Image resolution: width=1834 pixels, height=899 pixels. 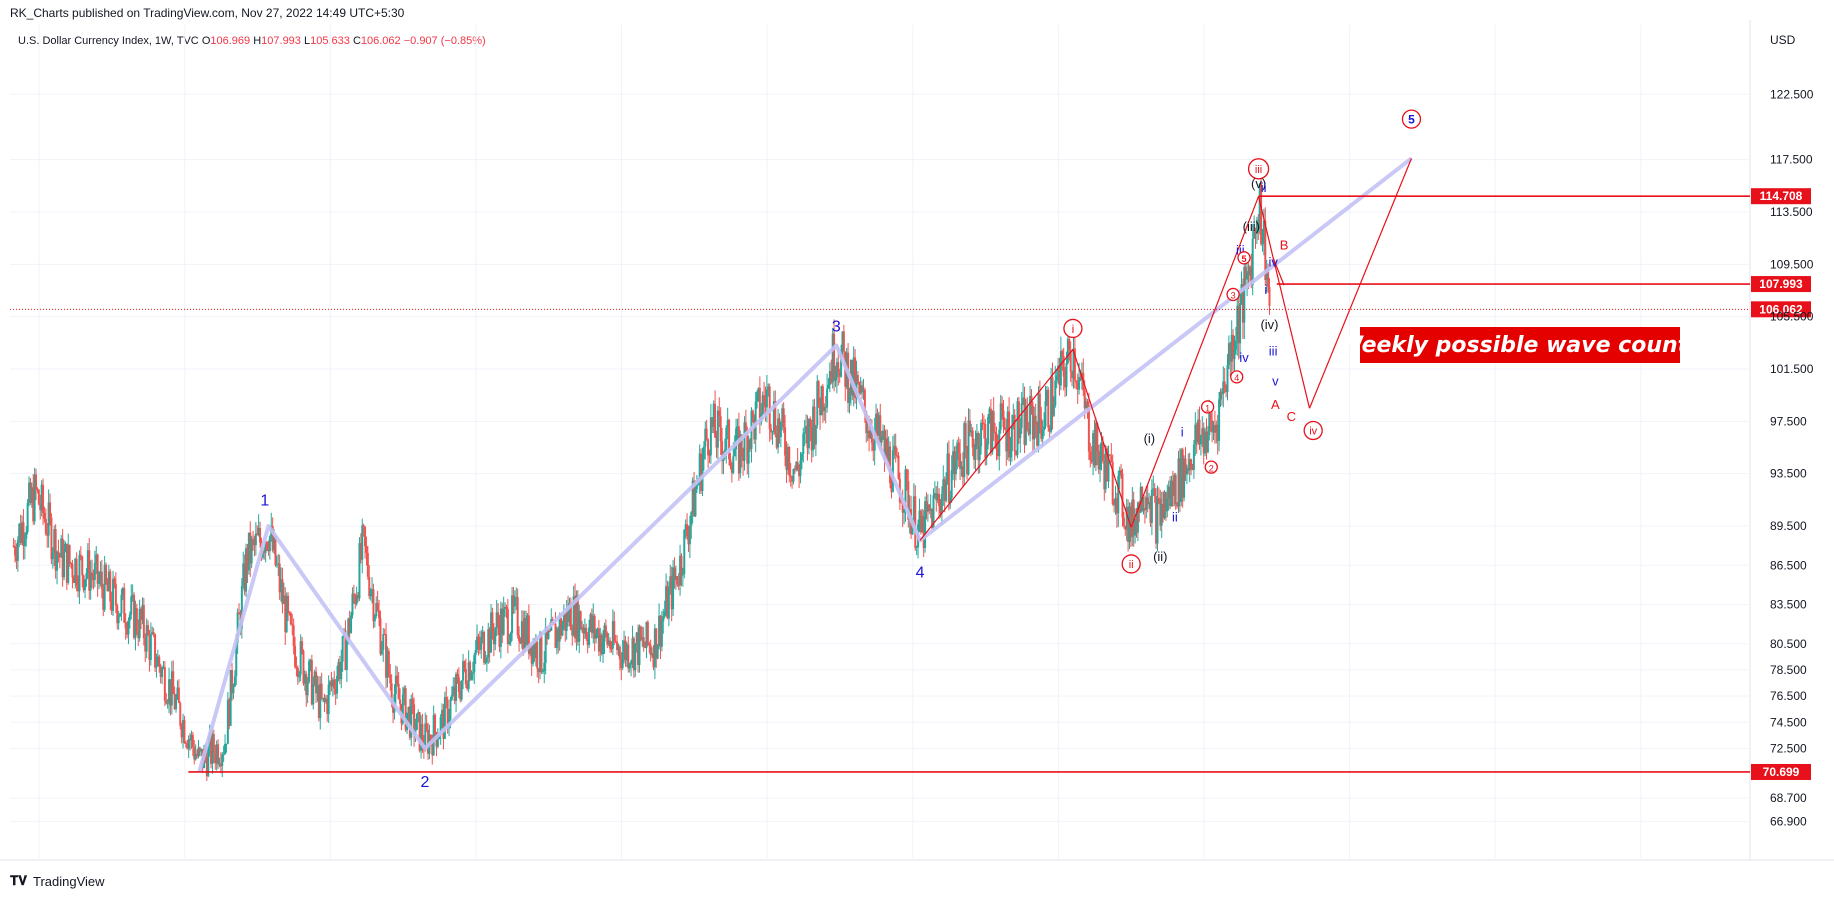 I want to click on currency-label: USD, so click(x=1783, y=40).